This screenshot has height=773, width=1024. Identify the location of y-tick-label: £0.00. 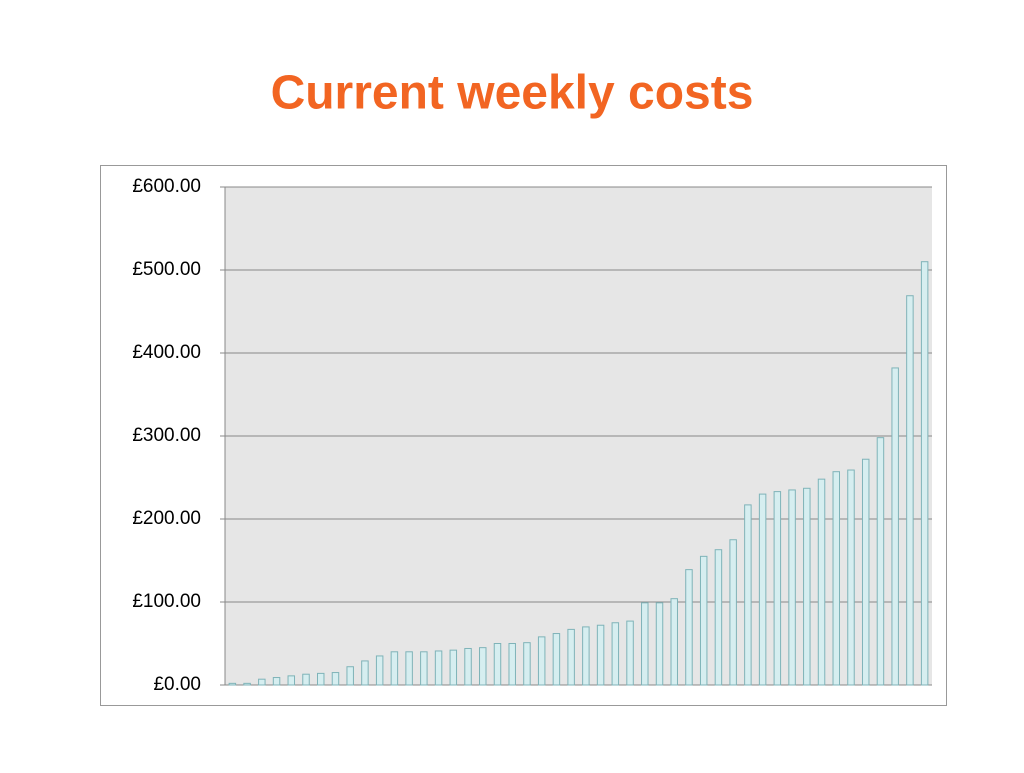
(177, 684).